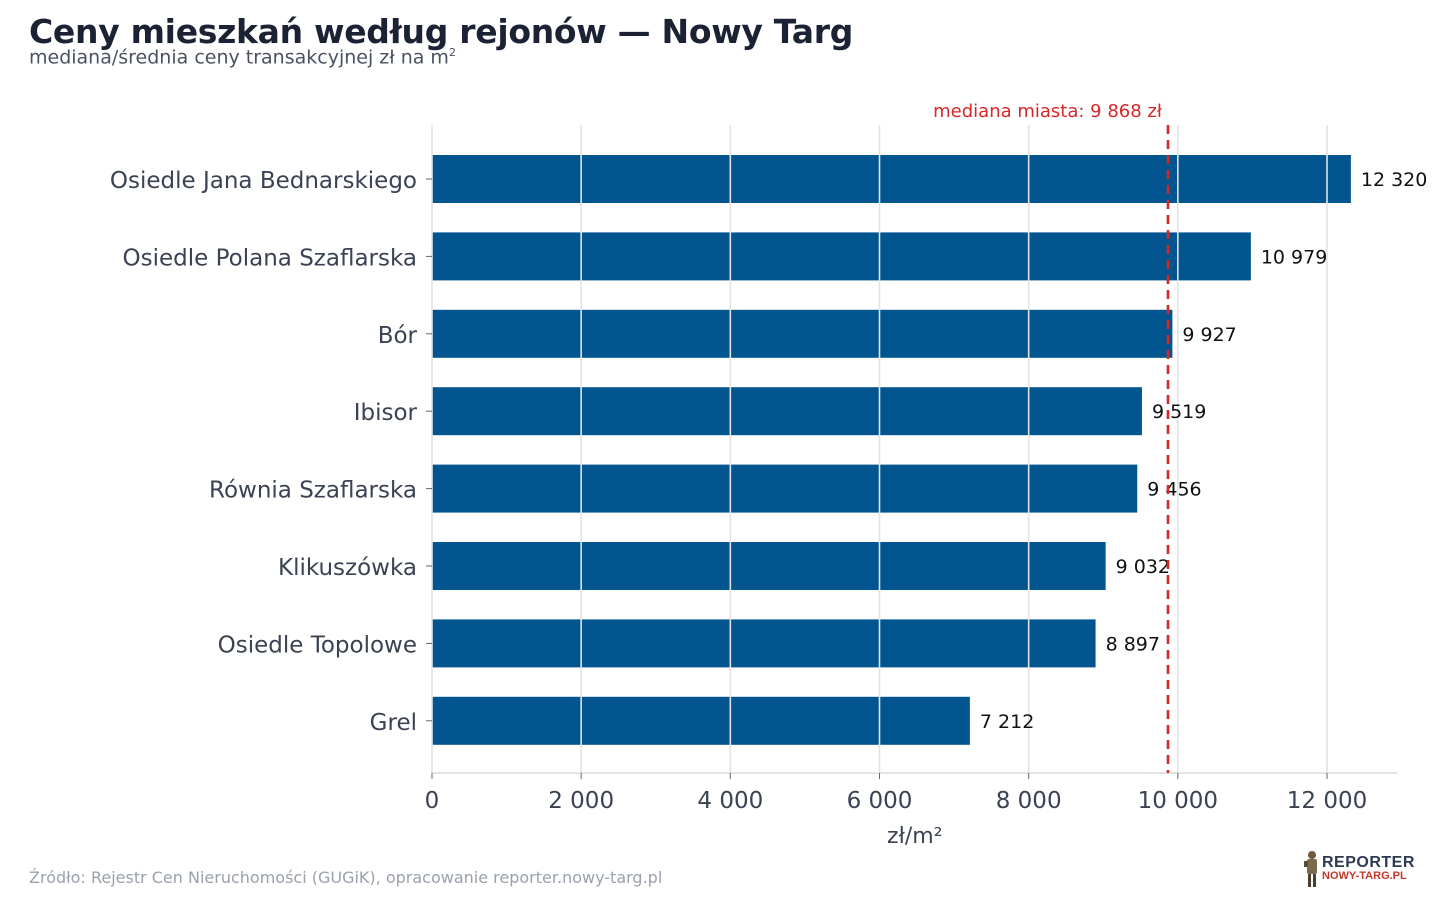 This screenshot has width=1440, height=900. Describe the element at coordinates (1029, 801) in the screenshot. I see `x-tick-label: 8 000` at that location.